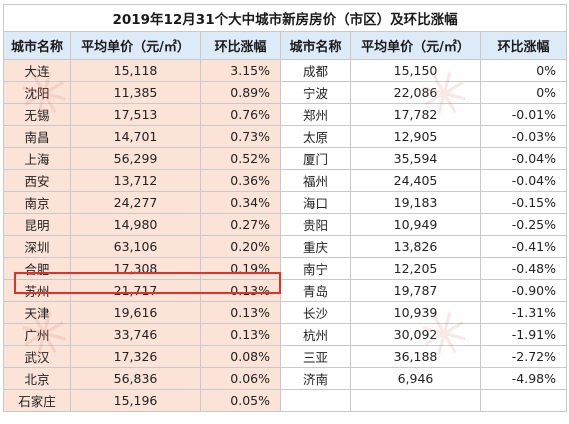 This screenshot has height=424, width=569. What do you see at coordinates (37, 92) in the screenshot?
I see `left-city-cell: 沈阳` at bounding box center [37, 92].